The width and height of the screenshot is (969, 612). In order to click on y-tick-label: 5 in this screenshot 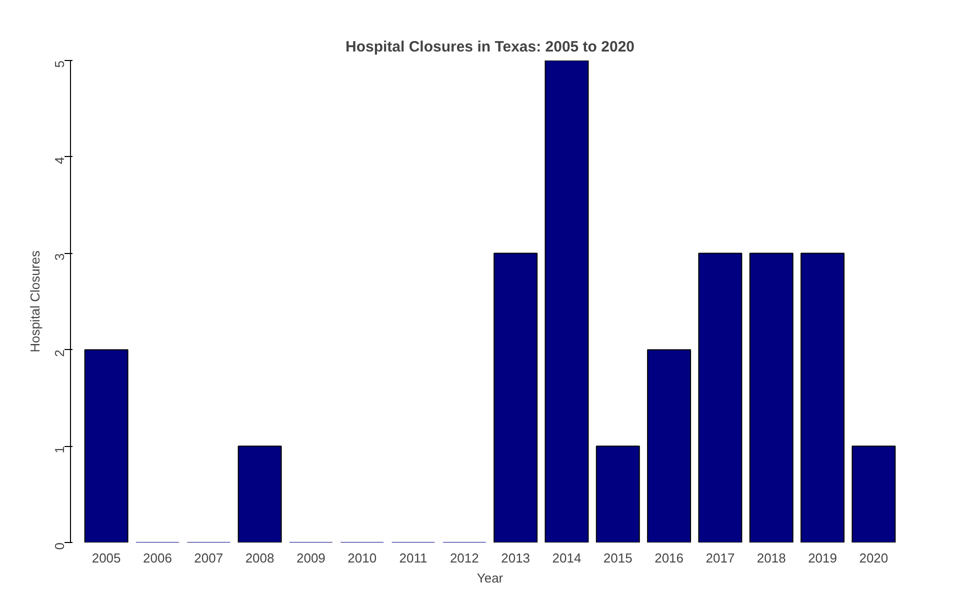, I will do `click(59, 64)`.